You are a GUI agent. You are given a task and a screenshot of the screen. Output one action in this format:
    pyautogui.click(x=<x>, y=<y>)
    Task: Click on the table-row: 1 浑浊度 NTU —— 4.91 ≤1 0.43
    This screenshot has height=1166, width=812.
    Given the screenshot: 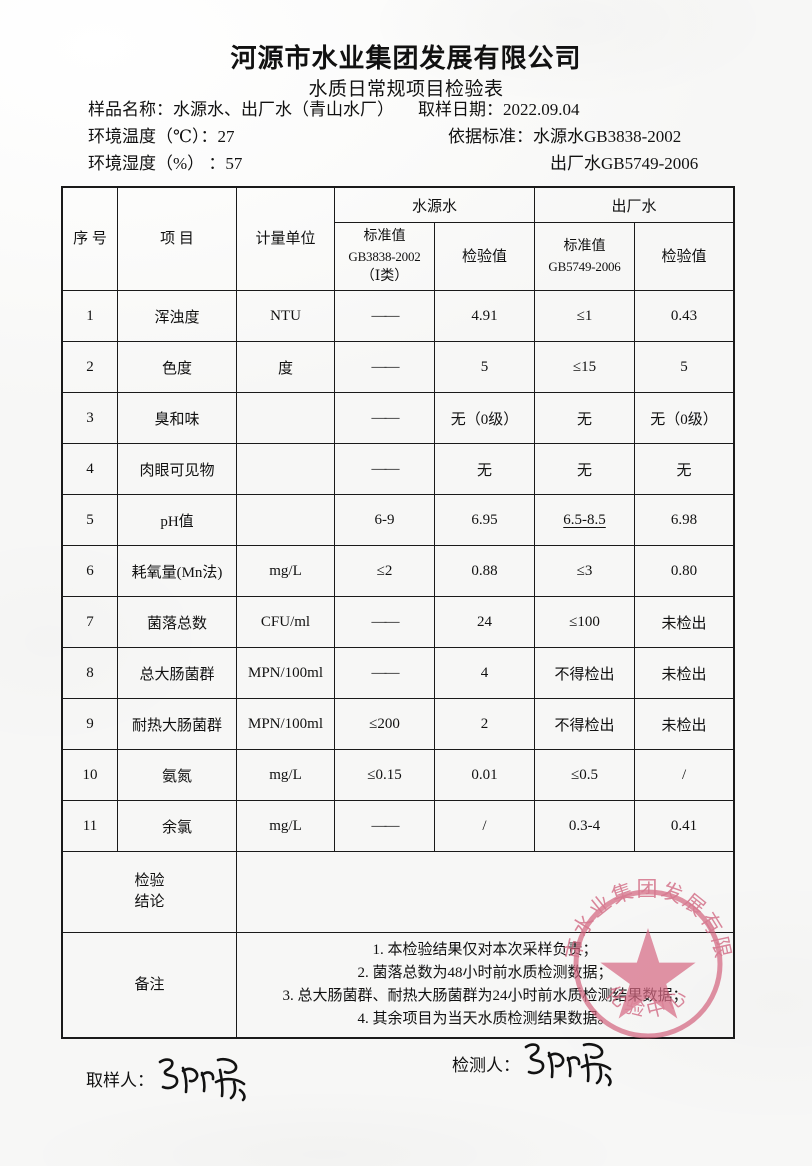 What is the action you would take?
    pyautogui.click(x=398, y=316)
    